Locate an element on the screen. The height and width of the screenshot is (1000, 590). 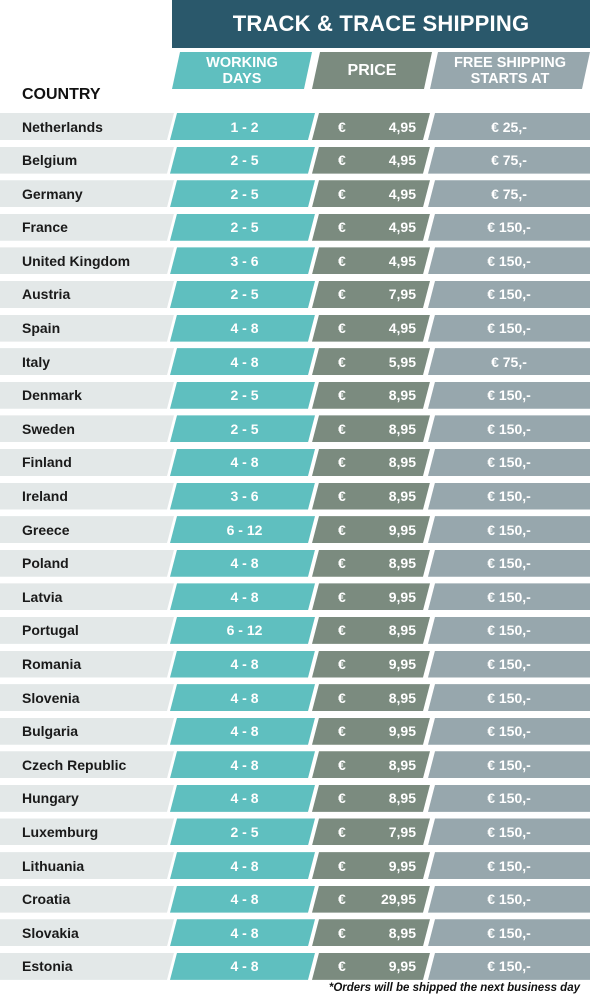
table-row: Italy 4 - 8 €5,95 € 75,- is located at coordinates (295, 362).